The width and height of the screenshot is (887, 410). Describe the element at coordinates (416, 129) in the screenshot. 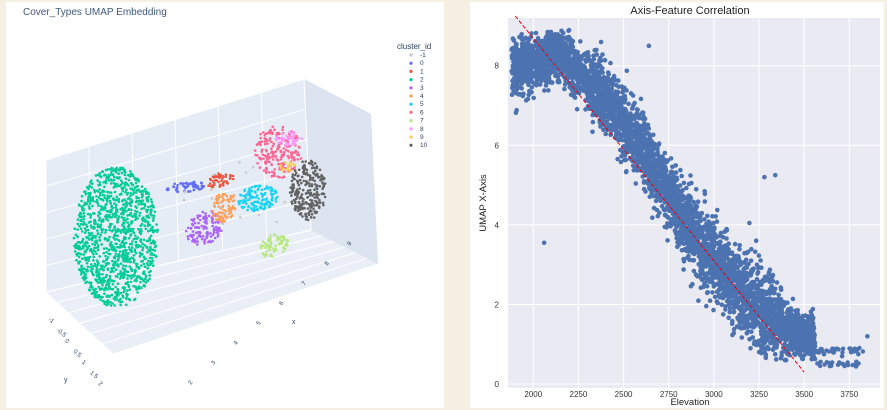

I see `legend-item: 8` at that location.